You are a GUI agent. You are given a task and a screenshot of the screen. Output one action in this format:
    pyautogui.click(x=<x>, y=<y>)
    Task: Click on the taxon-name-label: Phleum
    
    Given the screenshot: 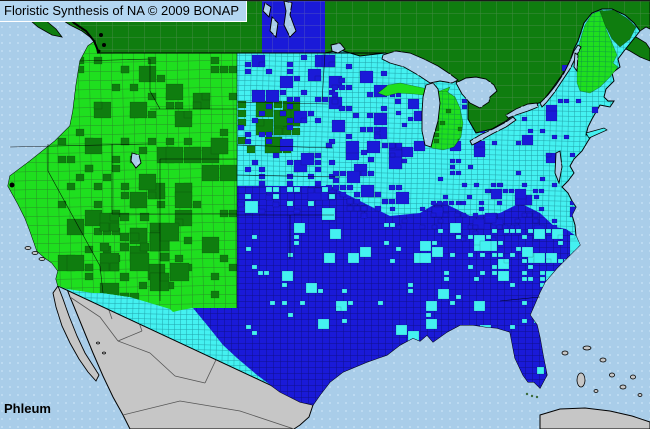 What is the action you would take?
    pyautogui.click(x=27, y=408)
    